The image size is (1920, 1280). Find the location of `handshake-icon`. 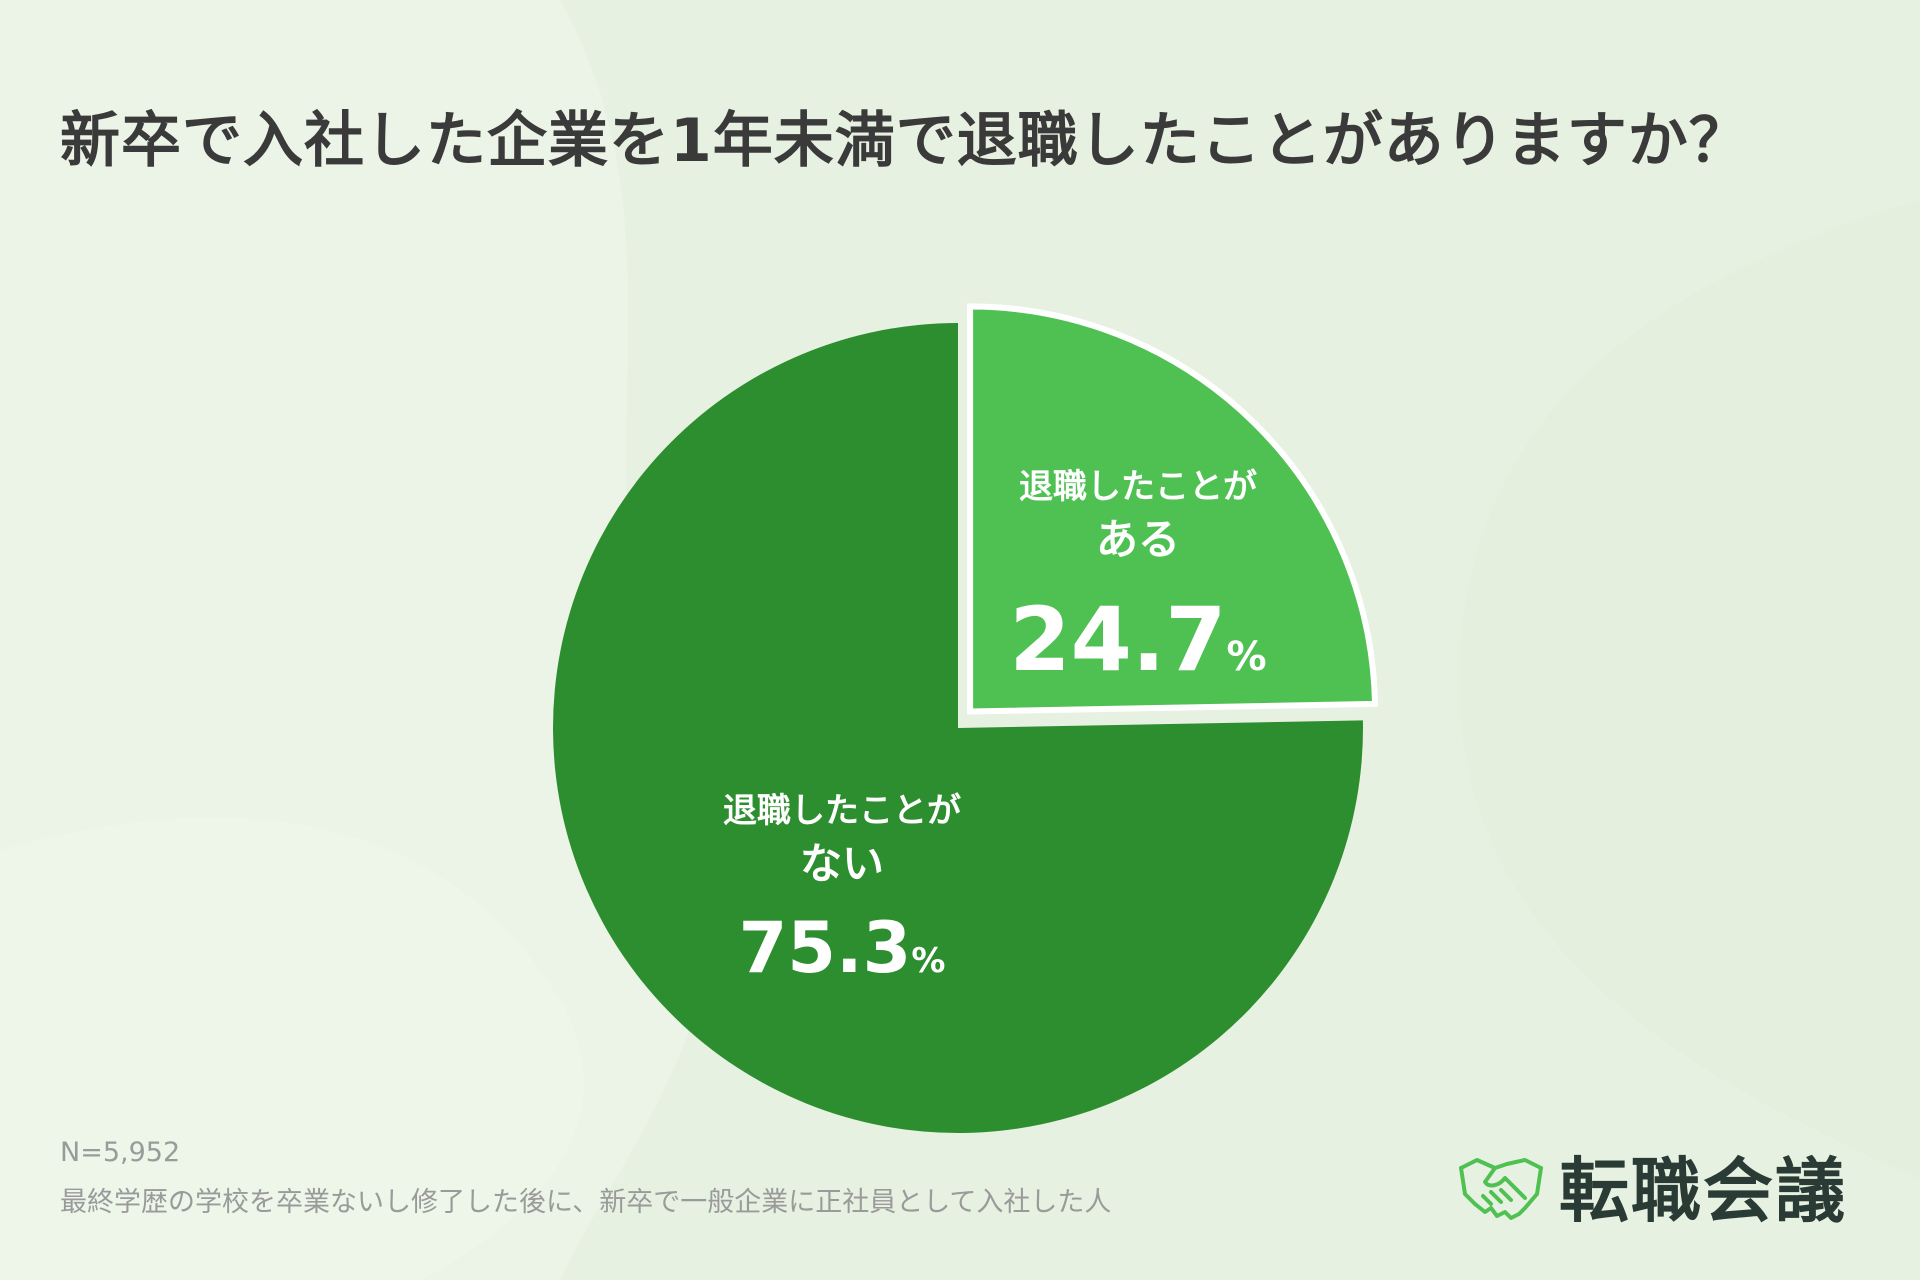

handshake-icon is located at coordinates (1501, 1188).